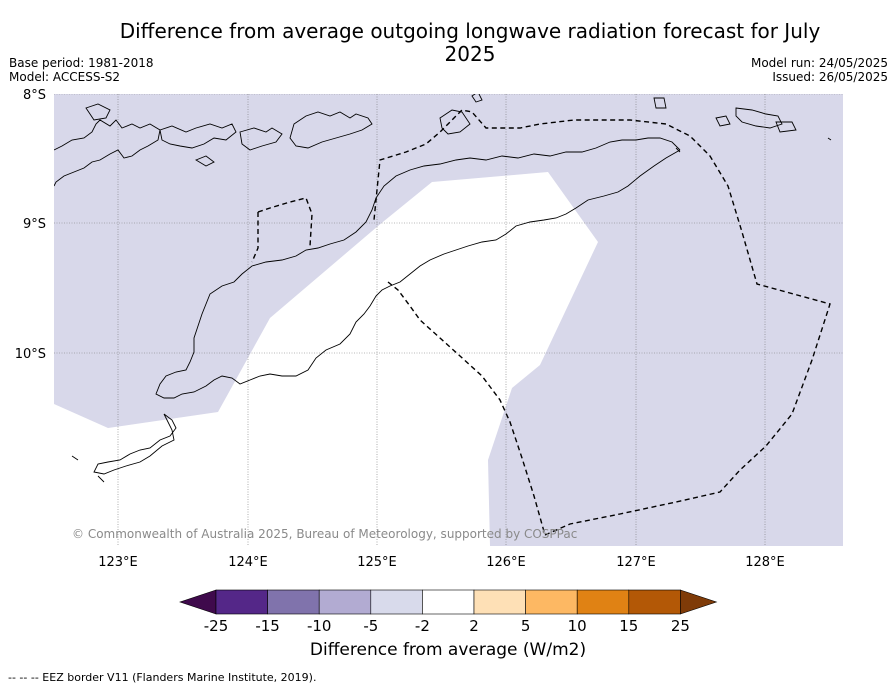 Image resolution: width=896 pixels, height=690 pixels. What do you see at coordinates (765, 562) in the screenshot?
I see `lon-label-128e: 128°E` at bounding box center [765, 562].